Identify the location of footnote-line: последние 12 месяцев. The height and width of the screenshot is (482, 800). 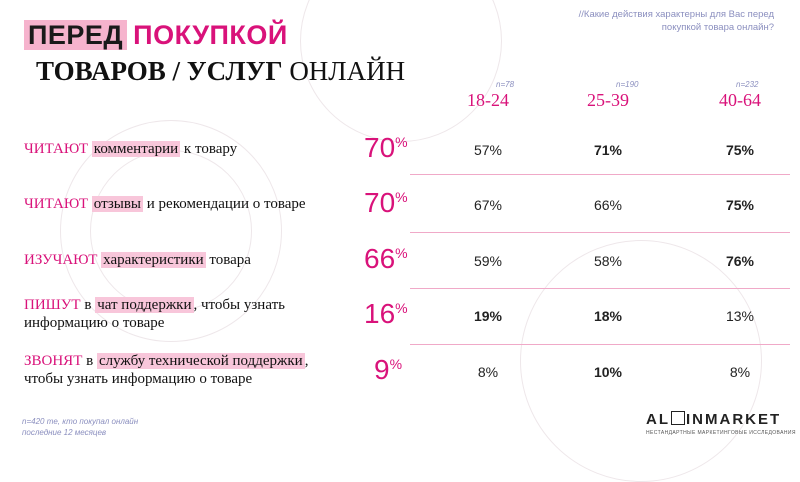
(64, 432).